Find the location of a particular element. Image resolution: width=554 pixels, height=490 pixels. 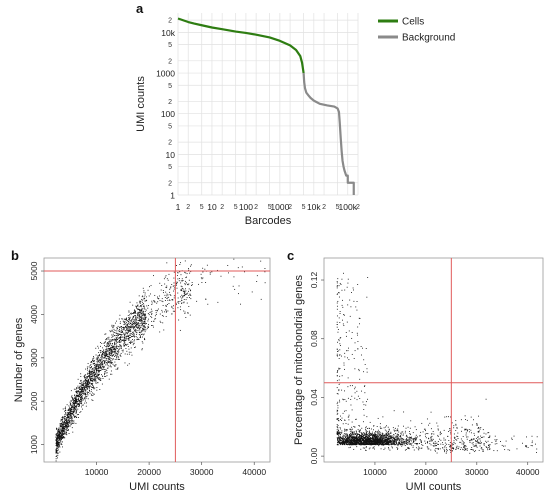

a-y-tick-label: 1000 is located at coordinates (165, 74).